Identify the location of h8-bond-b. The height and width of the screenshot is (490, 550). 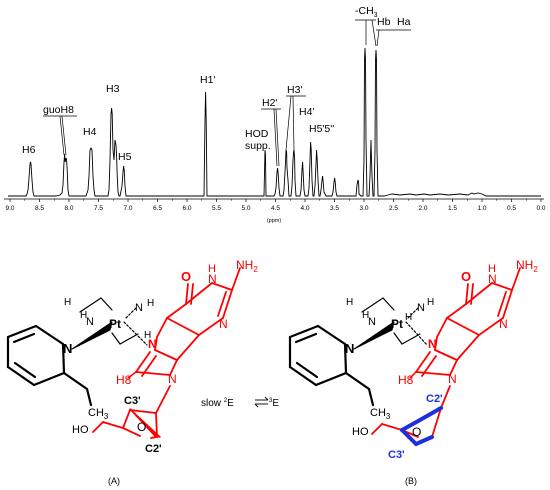
(413, 375).